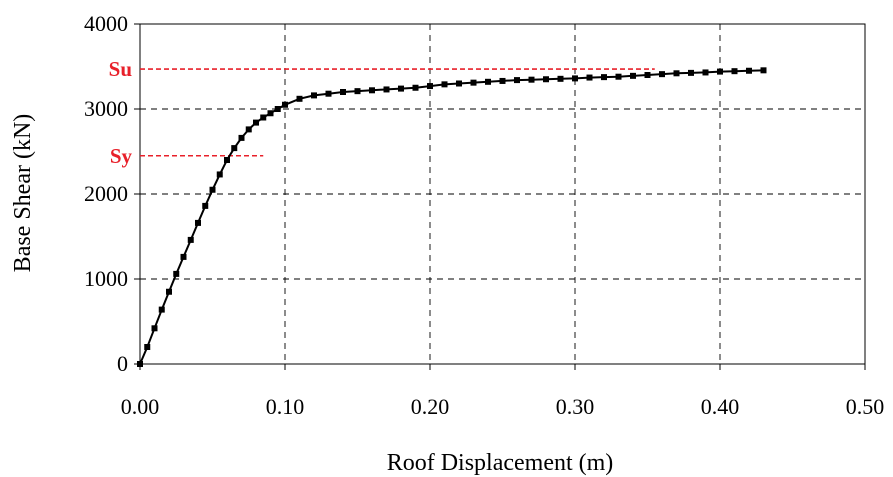 This screenshot has height=477, width=893. I want to click on y-tick-label: 4000, so click(106, 23).